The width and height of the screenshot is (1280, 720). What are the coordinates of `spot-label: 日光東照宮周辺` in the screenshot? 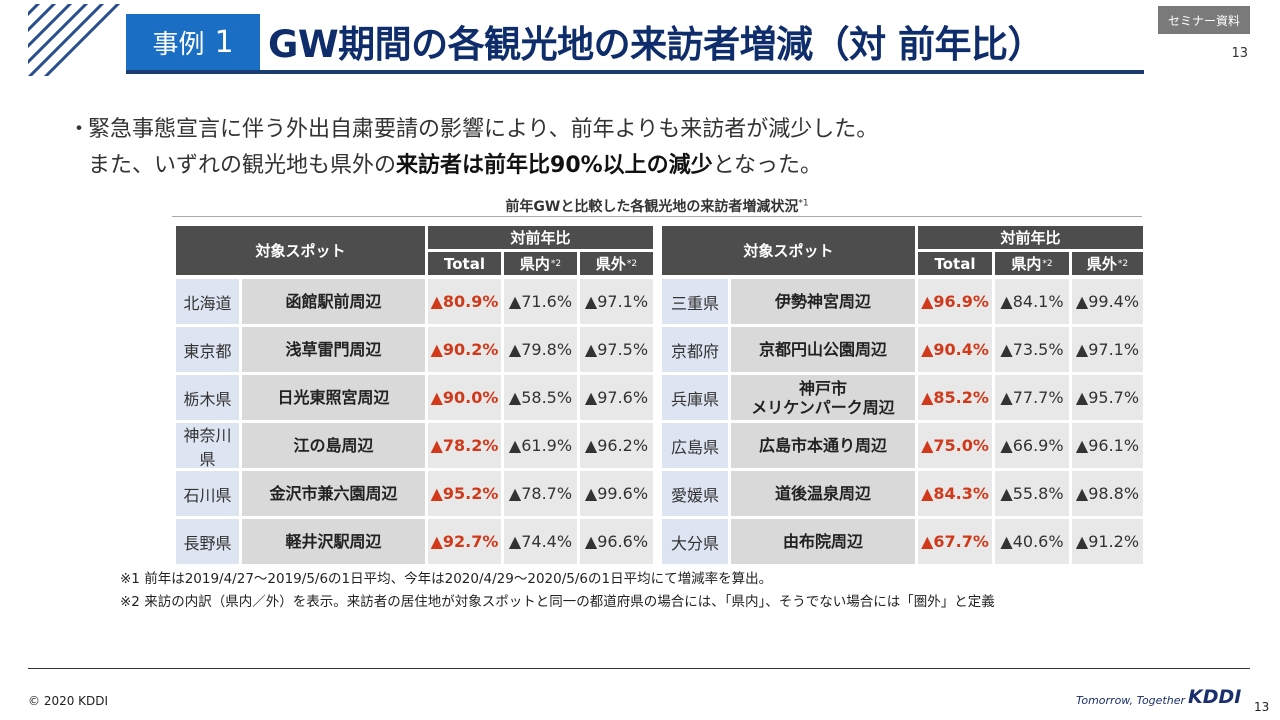 It's located at (333, 397).